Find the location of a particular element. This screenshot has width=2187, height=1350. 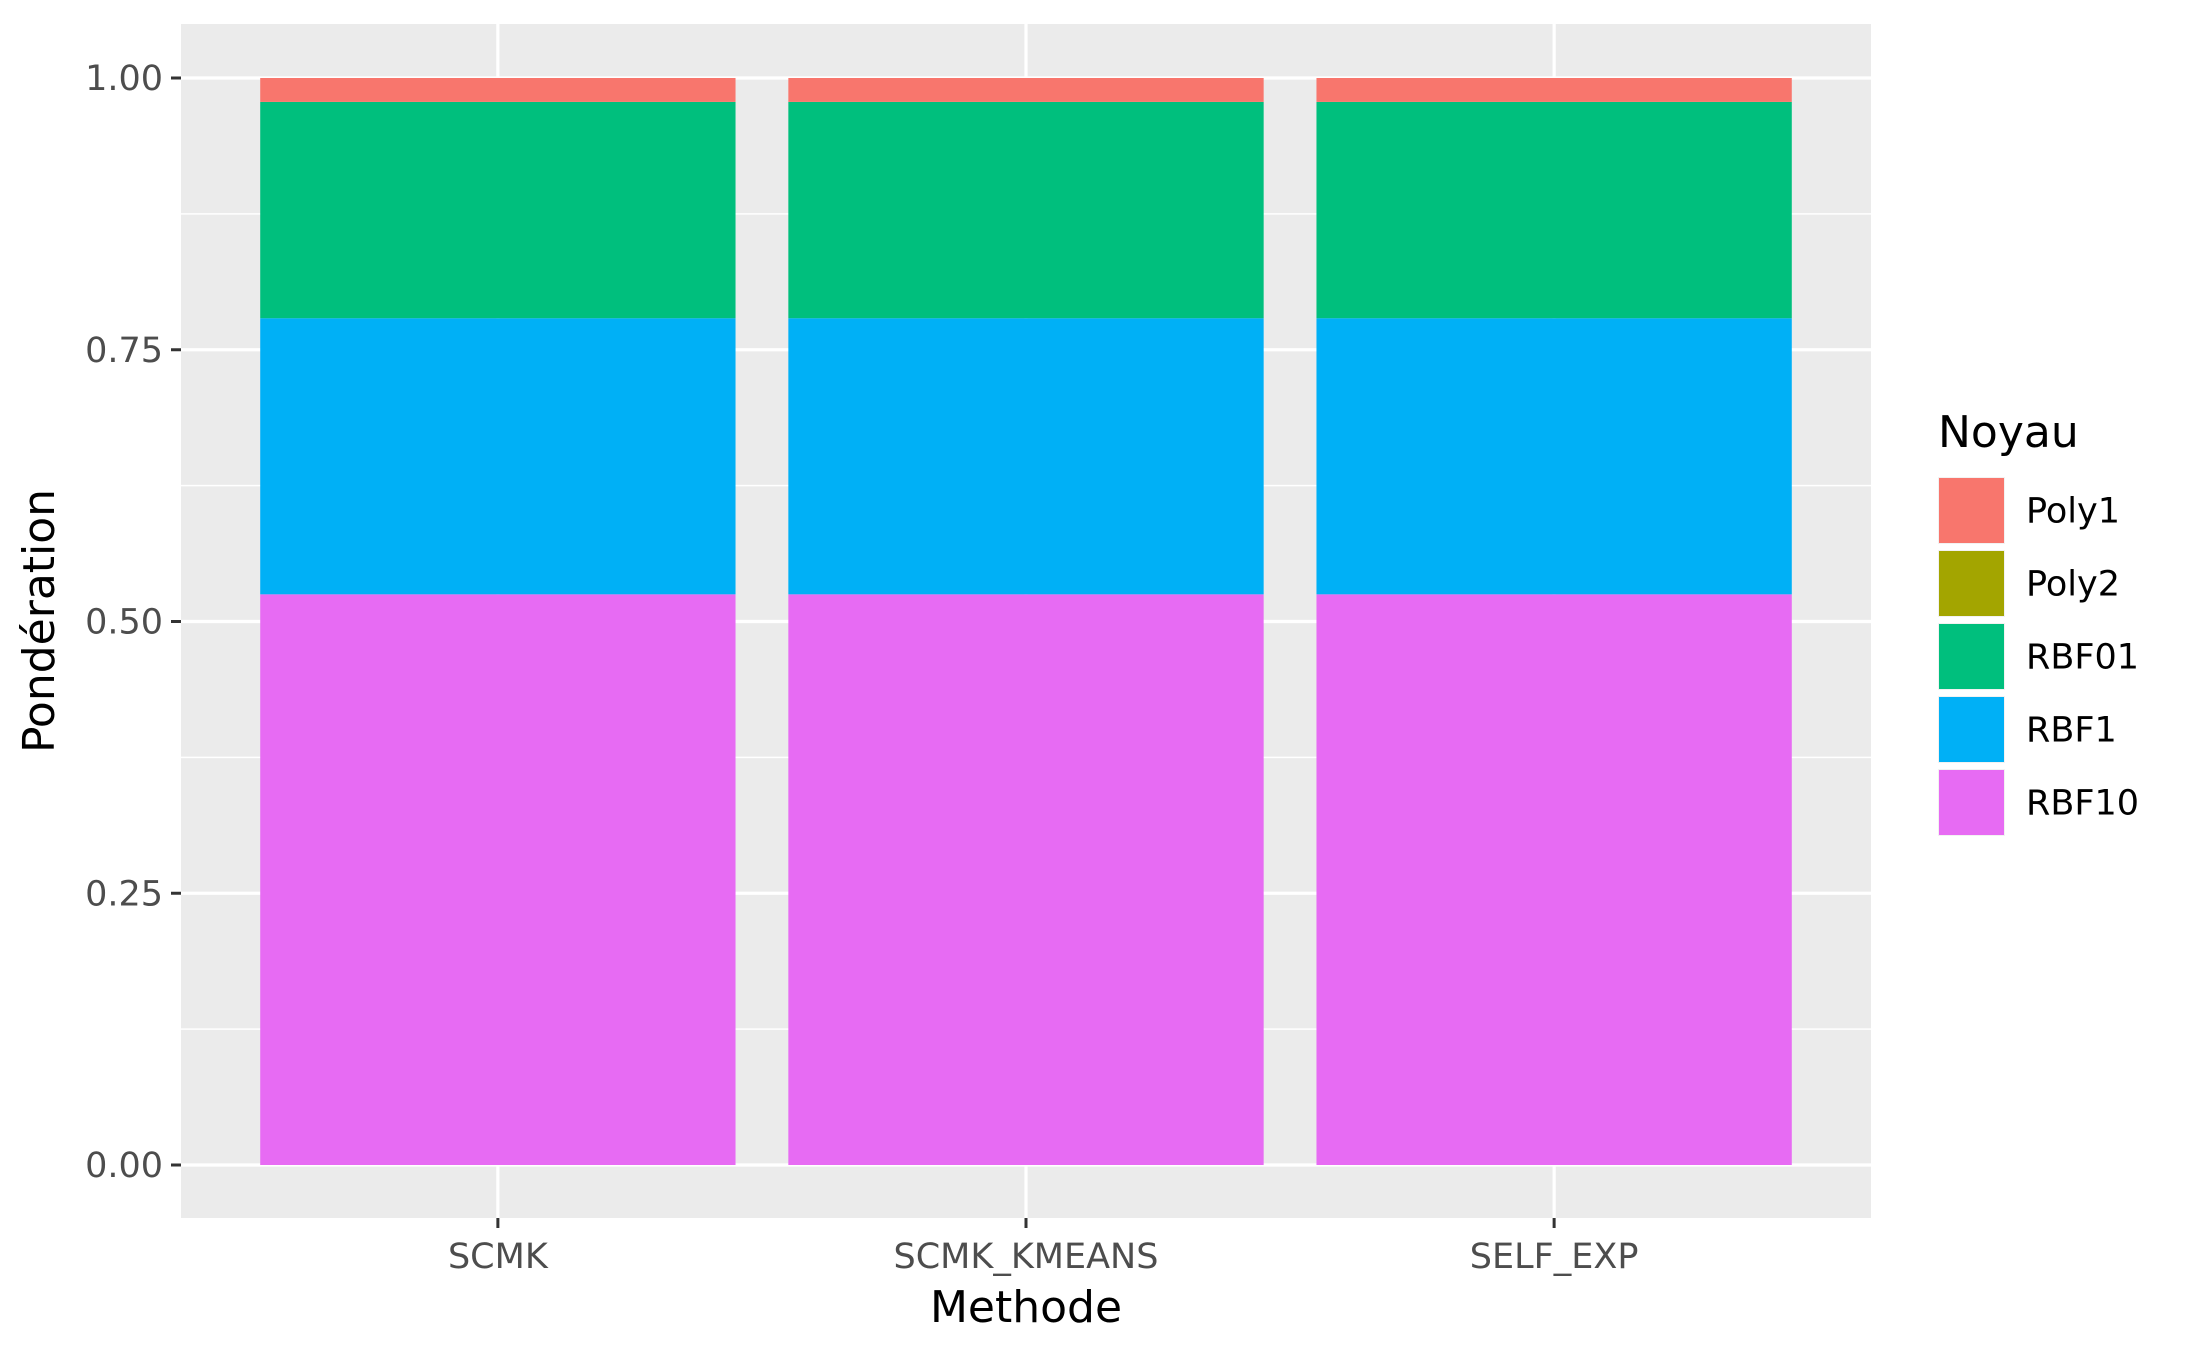

y-axis: 0.00 0.25 0.50 0.75 1.00 is located at coordinates (133, 622).